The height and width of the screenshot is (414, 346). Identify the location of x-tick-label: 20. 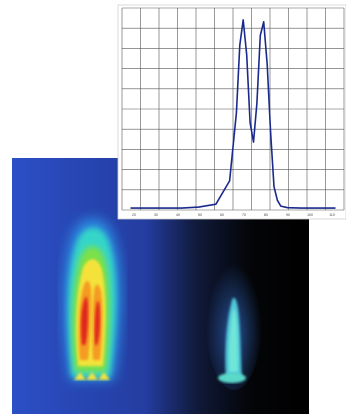
(134, 215).